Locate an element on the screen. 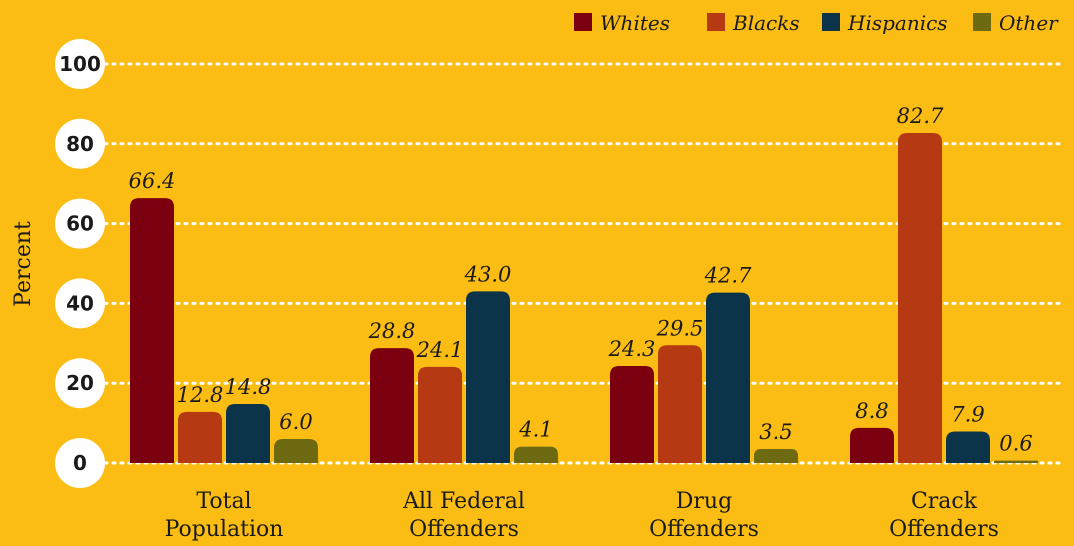 The image size is (1074, 546). y-tick-label-60: 60 is located at coordinates (80, 224).